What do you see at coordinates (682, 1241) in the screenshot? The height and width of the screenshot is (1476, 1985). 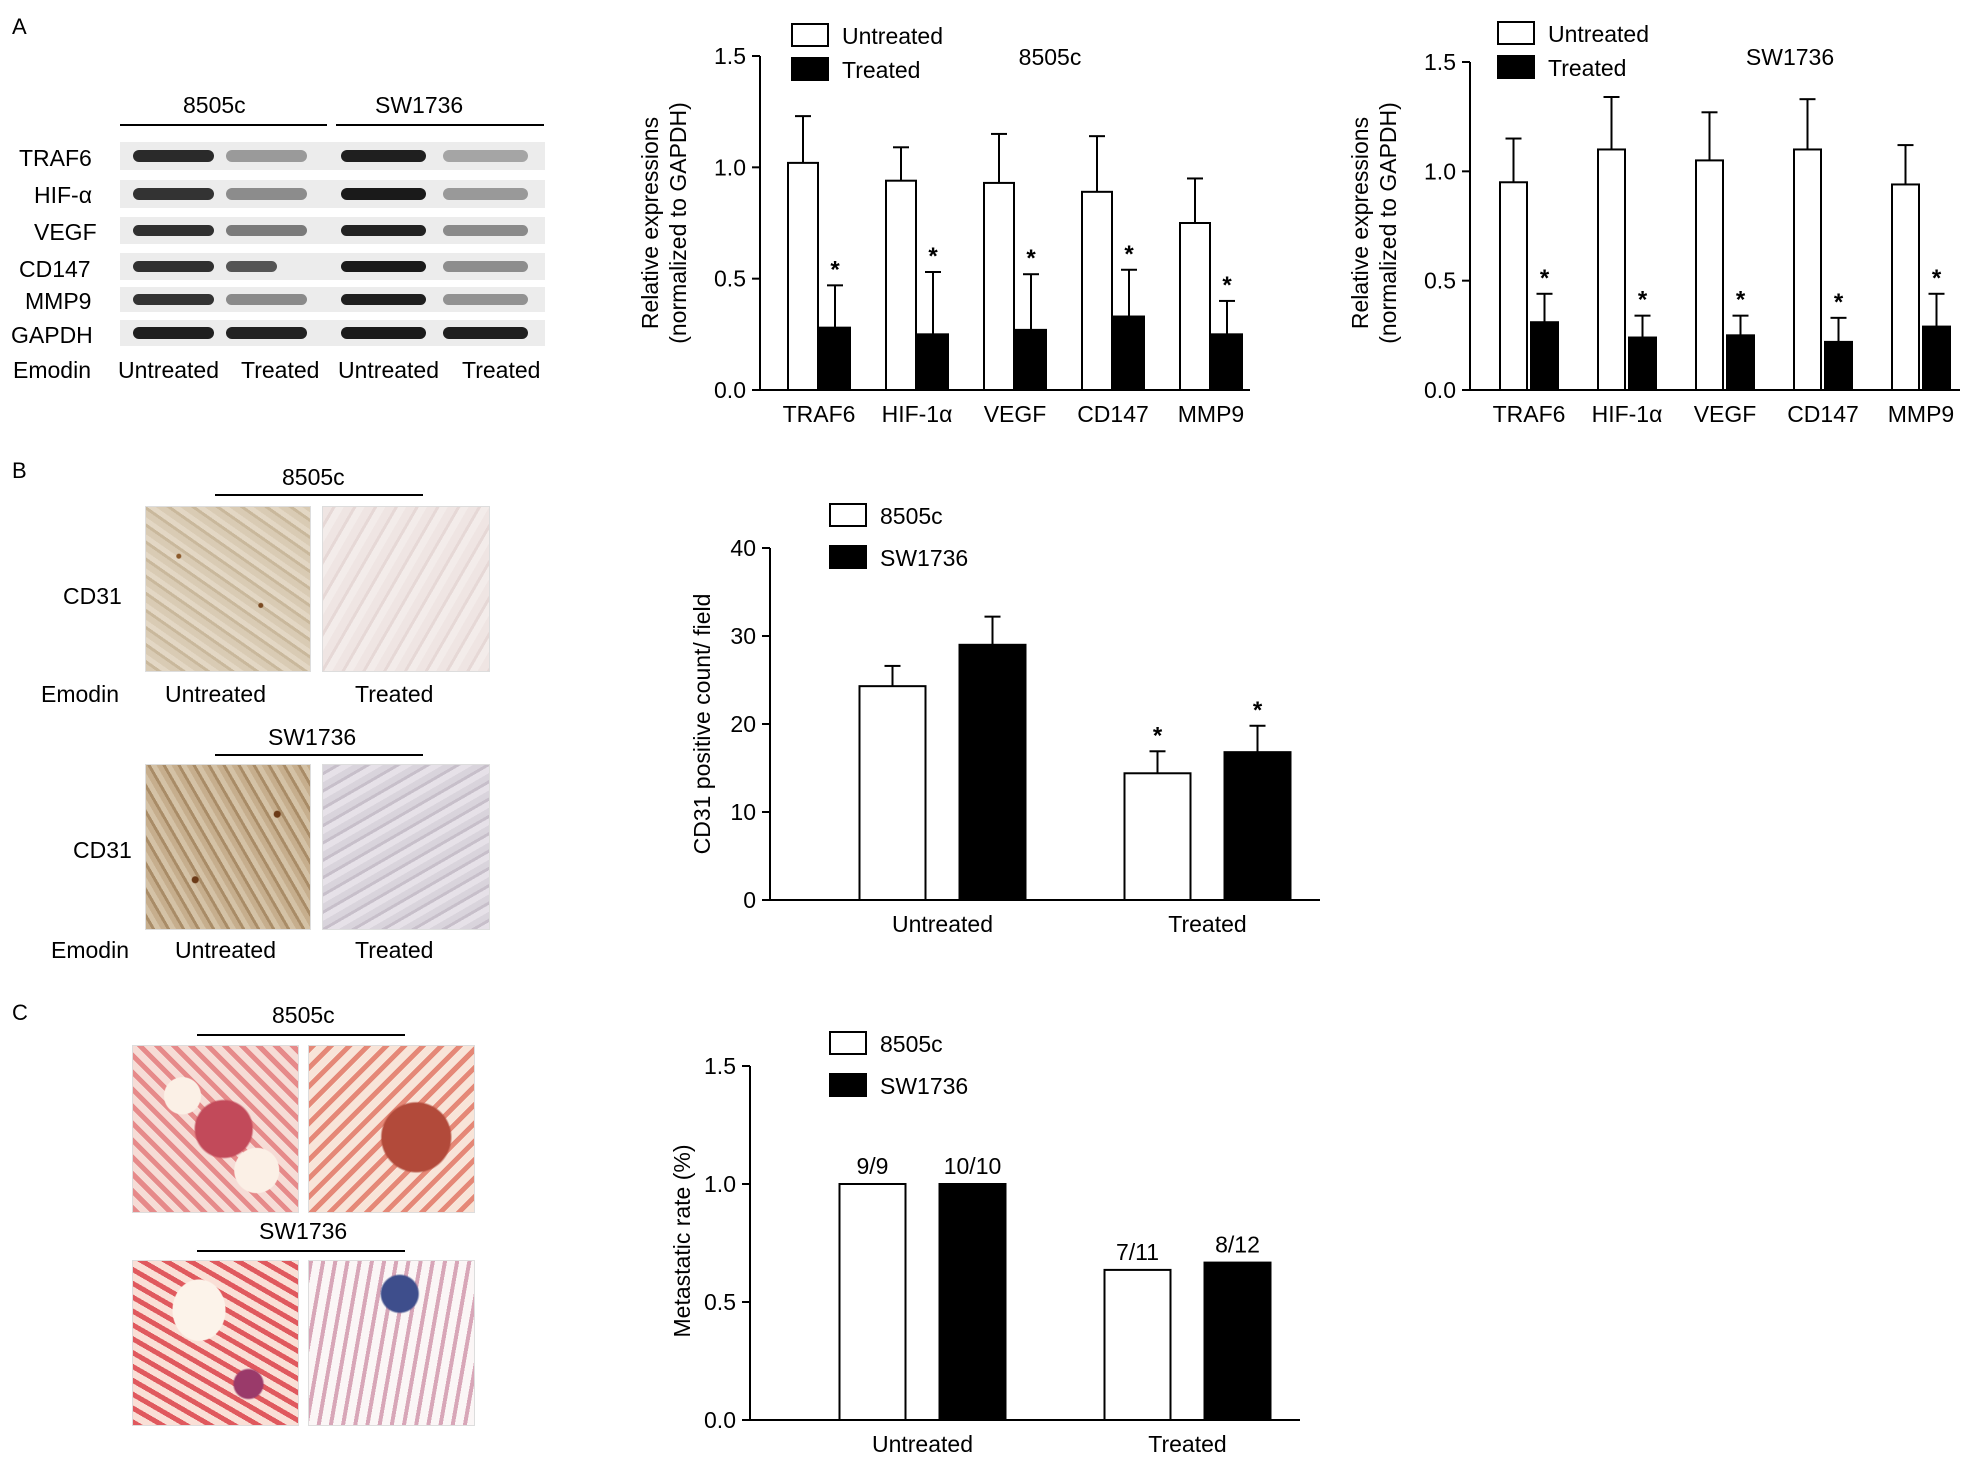 I see `y-axis-label: Metastatic rate (%)` at bounding box center [682, 1241].